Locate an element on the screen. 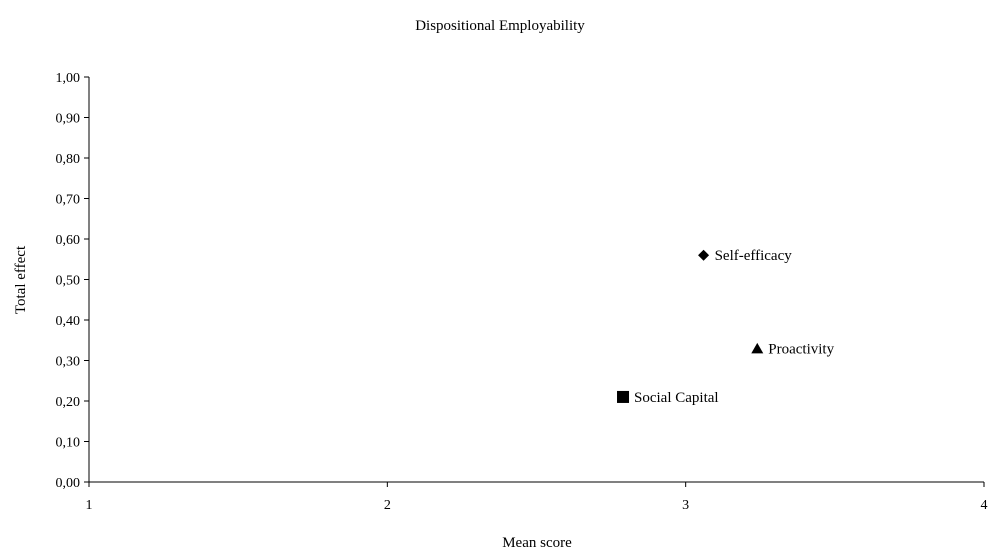  point-label: Proactivity is located at coordinates (801, 349).